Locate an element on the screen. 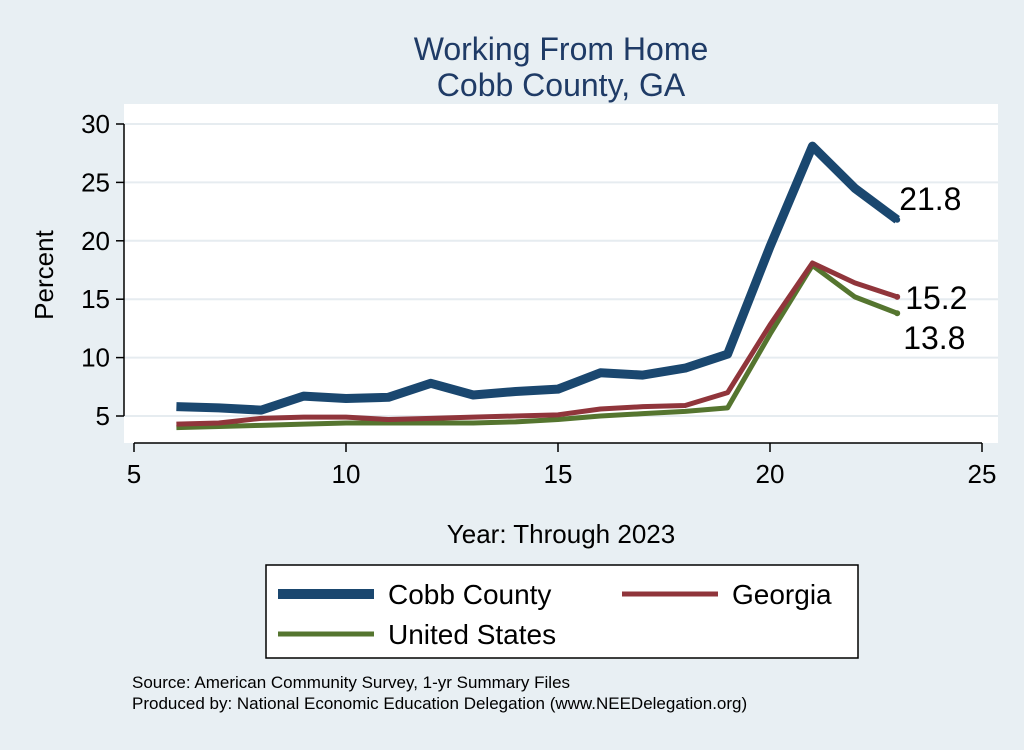 The width and height of the screenshot is (1024, 750). y-tick-label: 5 is located at coordinates (103, 416).